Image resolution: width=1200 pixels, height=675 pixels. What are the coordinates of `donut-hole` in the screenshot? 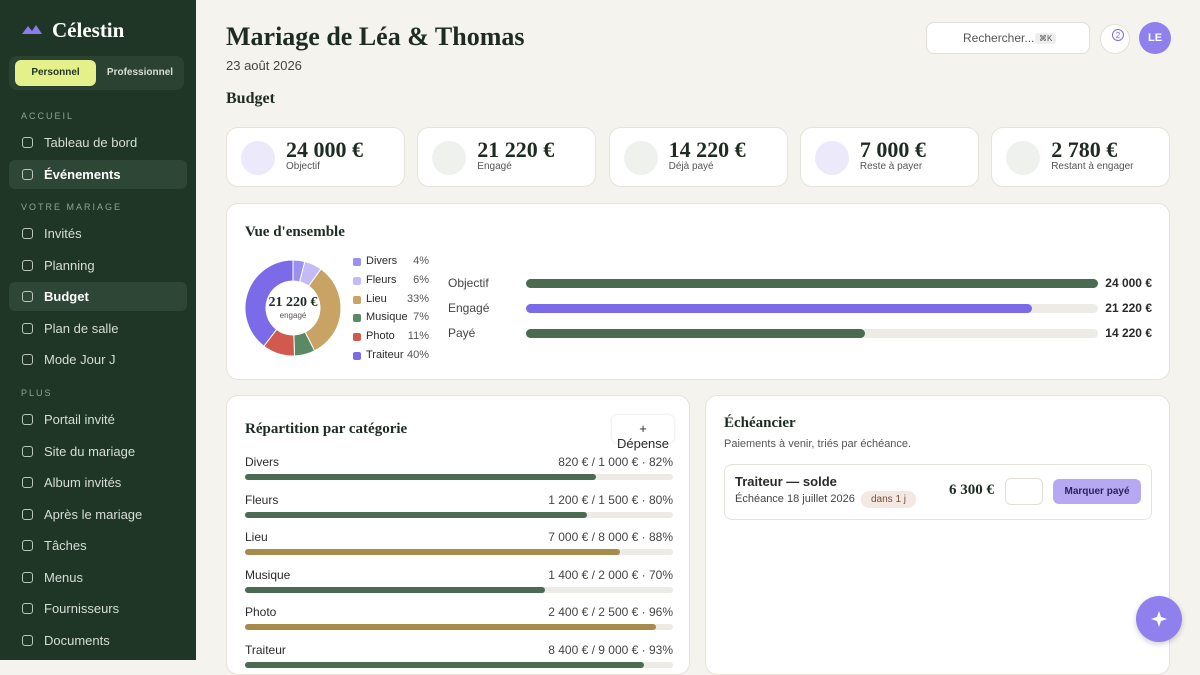 It's located at (293, 308).